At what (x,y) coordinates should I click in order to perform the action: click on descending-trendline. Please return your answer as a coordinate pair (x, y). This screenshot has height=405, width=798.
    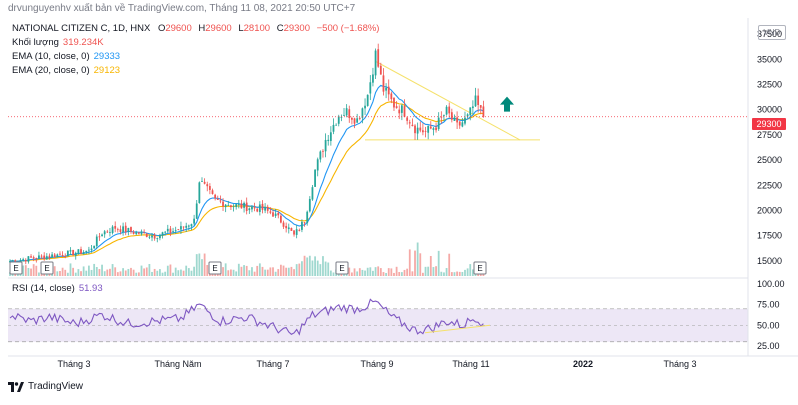
    Looking at the image, I should click on (448, 100).